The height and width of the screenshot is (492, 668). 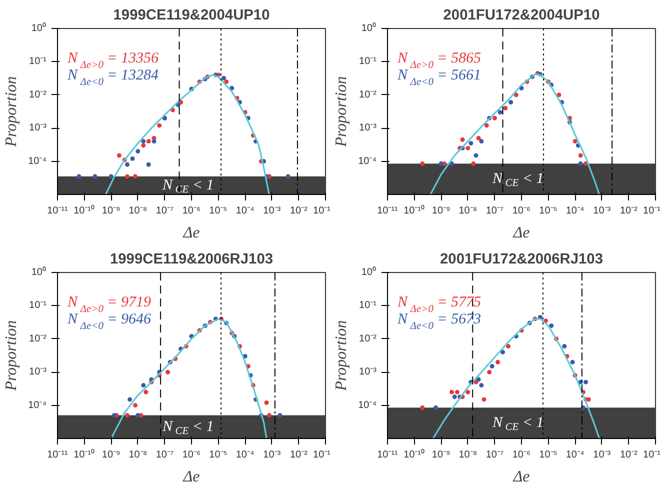 What do you see at coordinates (521, 16) in the screenshot?
I see `chart-title: 2001FU172&2004UP10` at bounding box center [521, 16].